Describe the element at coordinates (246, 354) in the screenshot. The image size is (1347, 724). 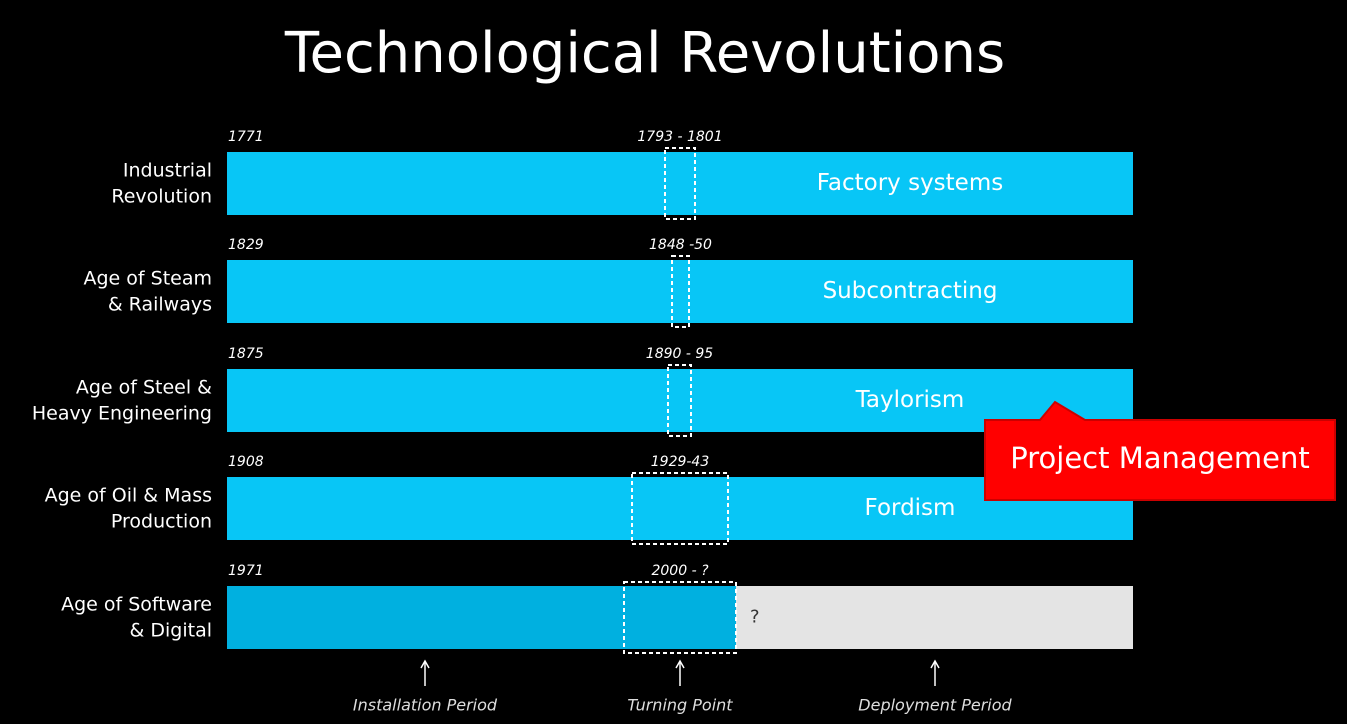
I see `start-year: 1875` at that location.